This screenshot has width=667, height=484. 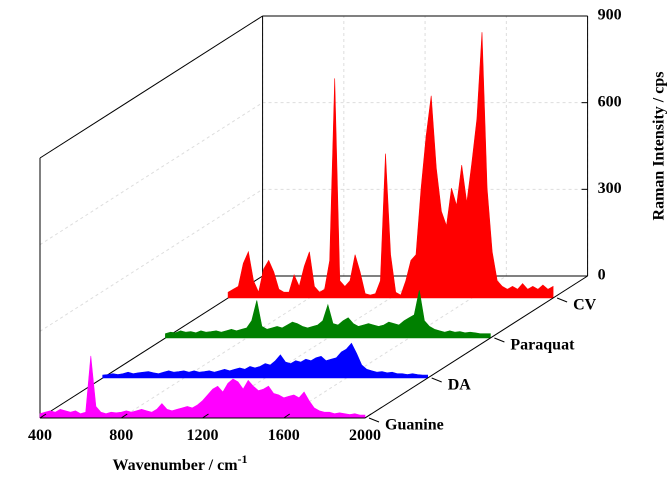 What do you see at coordinates (610, 15) in the screenshot?
I see `y-tick-label: 900` at bounding box center [610, 15].